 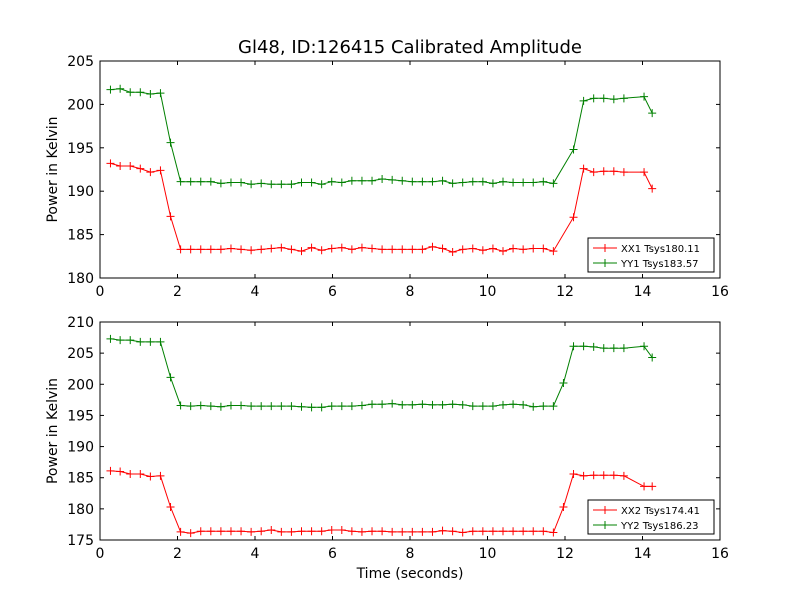 I want to click on legend: XX2 Tsys174.41 YY2 Tsys186.23, so click(x=651, y=517).